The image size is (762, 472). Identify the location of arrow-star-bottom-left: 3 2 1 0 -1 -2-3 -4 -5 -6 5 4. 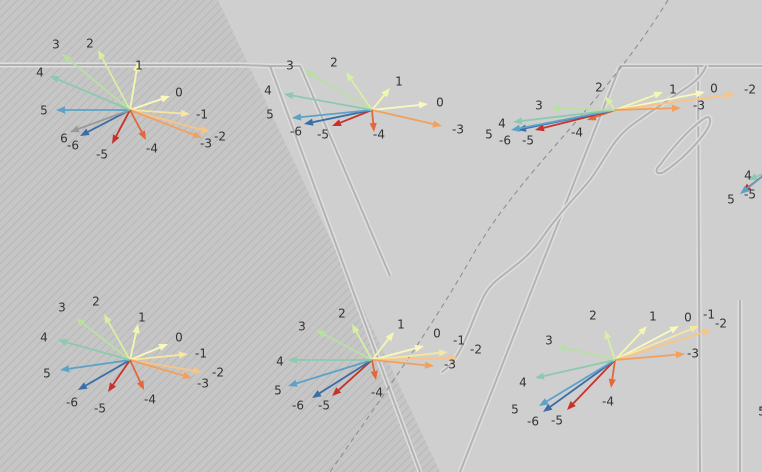
(132, 355).